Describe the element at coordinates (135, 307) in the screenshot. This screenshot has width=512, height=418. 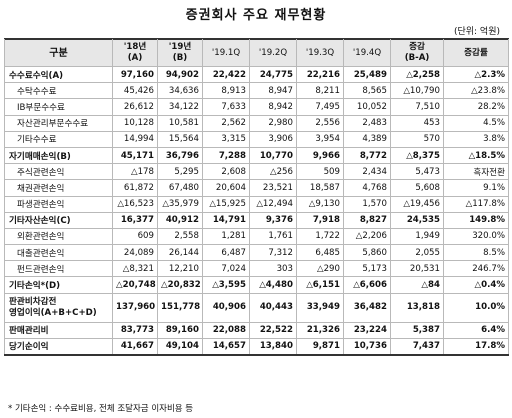
I see `cell-y18: 137,960` at that location.